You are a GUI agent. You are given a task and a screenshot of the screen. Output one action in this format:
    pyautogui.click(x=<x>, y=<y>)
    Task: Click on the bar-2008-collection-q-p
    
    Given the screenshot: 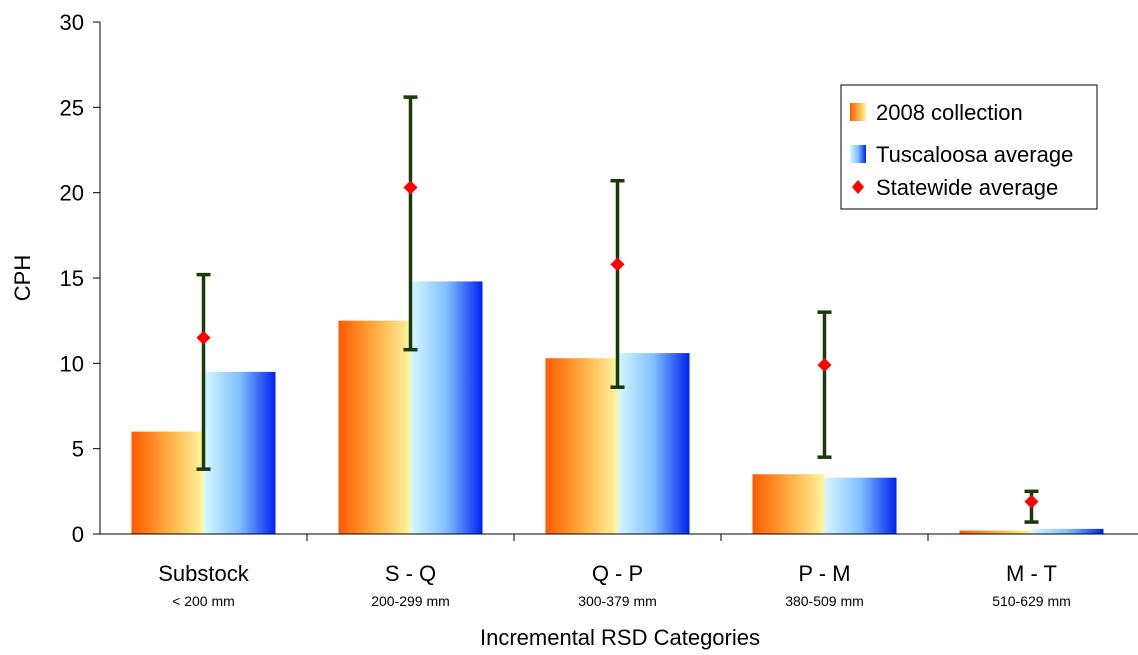 What is the action you would take?
    pyautogui.click(x=581, y=446)
    